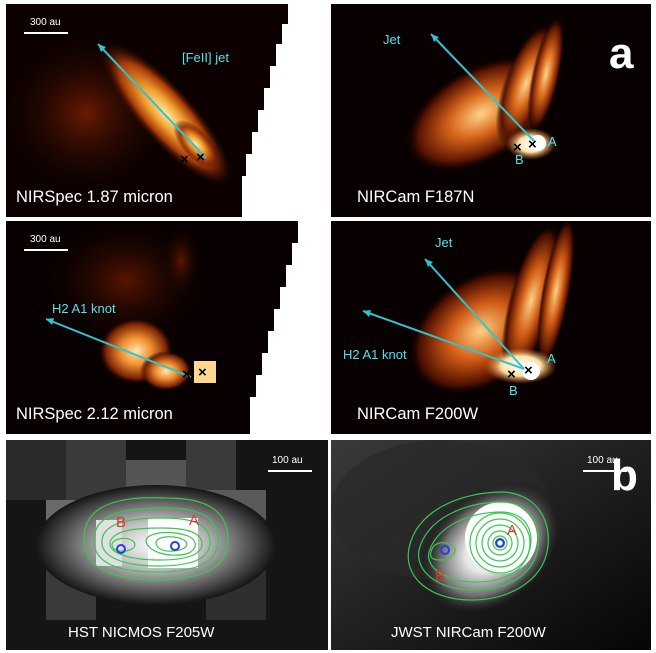  What do you see at coordinates (418, 414) in the screenshot?
I see `panel-label: NIRCam F200W` at bounding box center [418, 414].